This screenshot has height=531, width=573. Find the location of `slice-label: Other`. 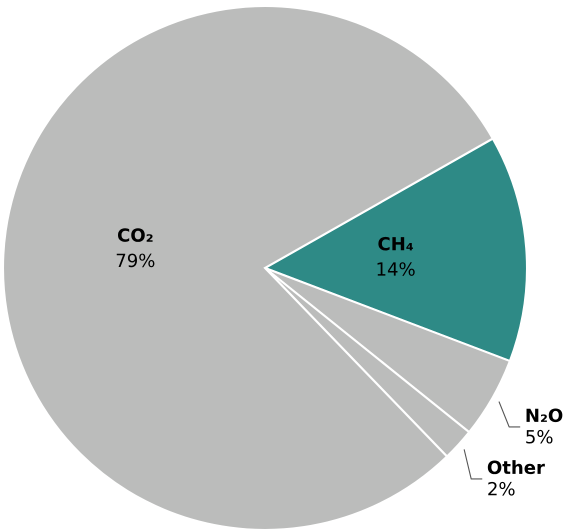

slice-label: Other is located at coordinates (516, 467).